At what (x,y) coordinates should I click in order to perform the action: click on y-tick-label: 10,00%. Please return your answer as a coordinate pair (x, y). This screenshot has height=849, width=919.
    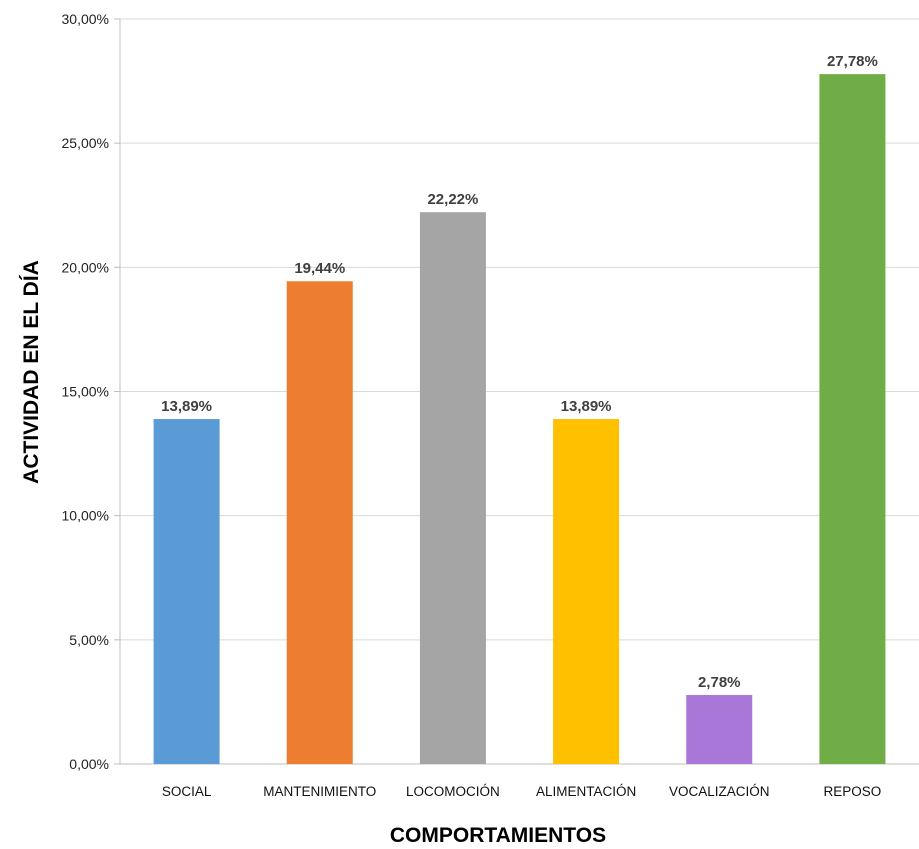
    Looking at the image, I should click on (85, 516).